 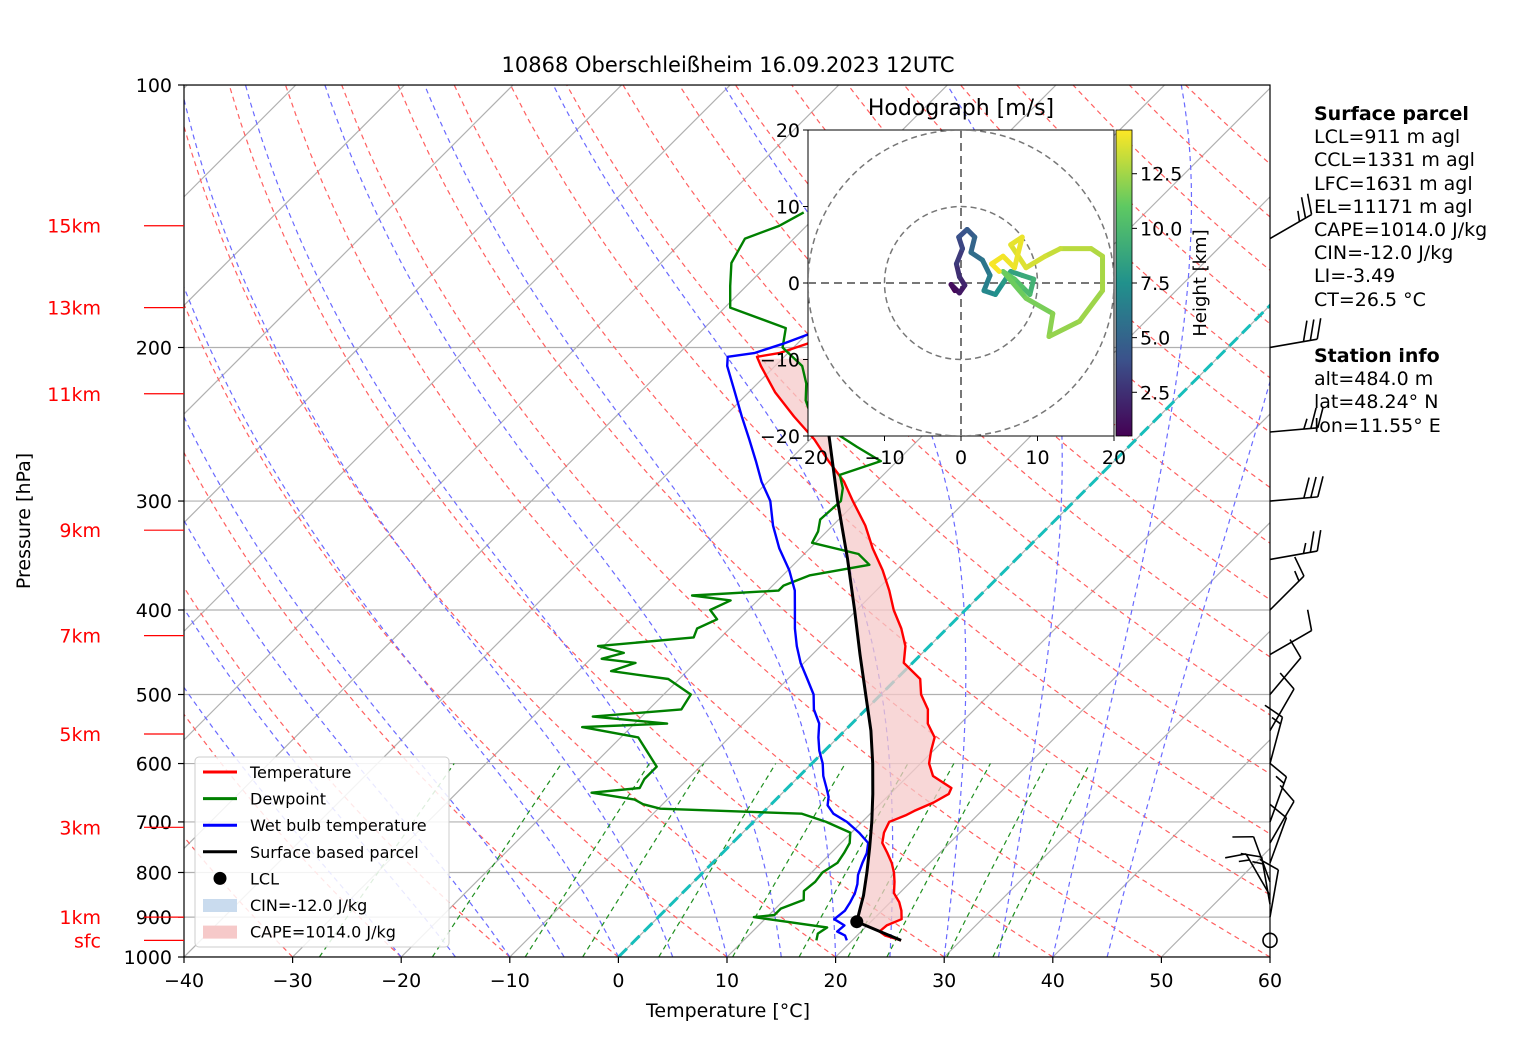 I want to click on hodograph-y-tick-label: 10, so click(x=788, y=208).